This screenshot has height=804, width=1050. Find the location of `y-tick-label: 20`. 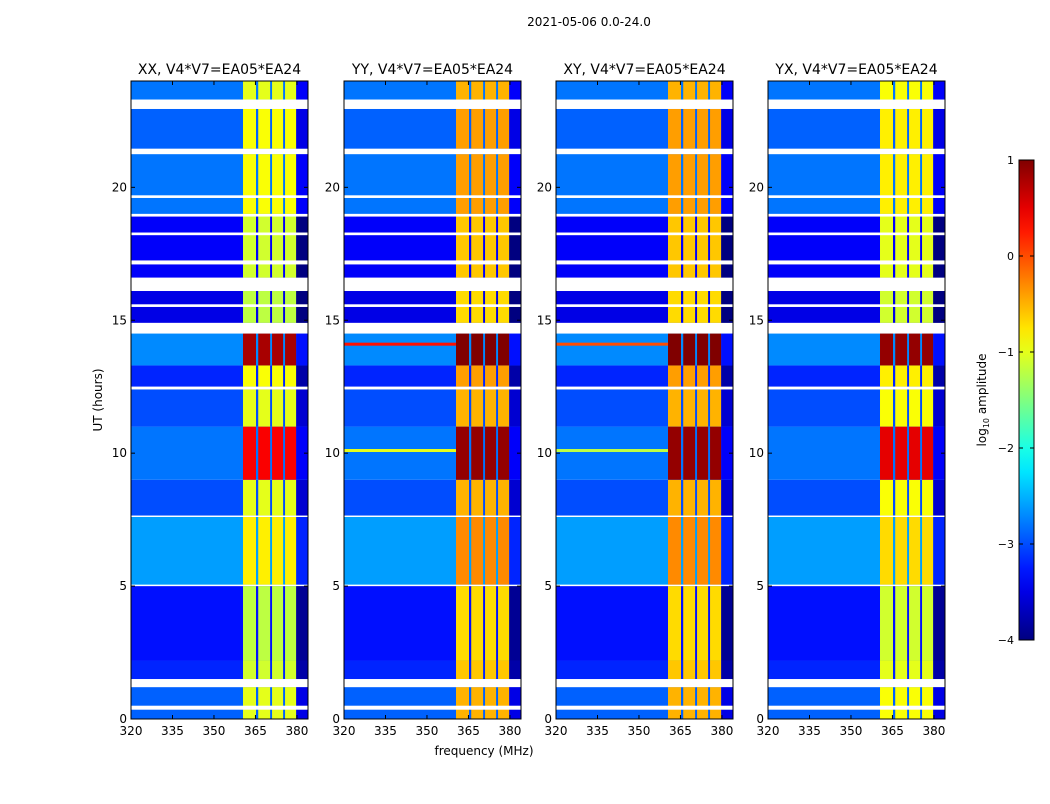

y-tick-label: 20 is located at coordinates (544, 187).